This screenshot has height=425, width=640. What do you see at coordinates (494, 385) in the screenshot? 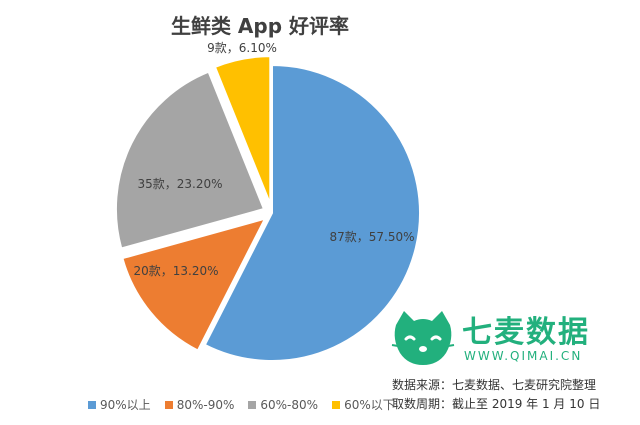
I see `source-line-1: 数据来源：七麦数据、七麦研究院整理` at bounding box center [494, 385].